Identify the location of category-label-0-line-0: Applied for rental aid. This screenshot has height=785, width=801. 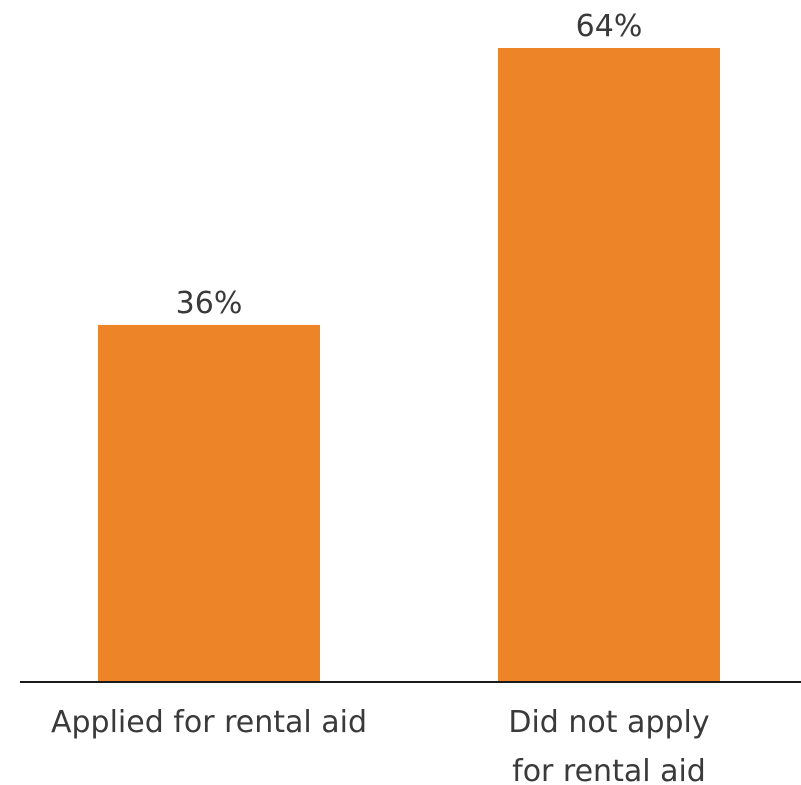
(209, 722).